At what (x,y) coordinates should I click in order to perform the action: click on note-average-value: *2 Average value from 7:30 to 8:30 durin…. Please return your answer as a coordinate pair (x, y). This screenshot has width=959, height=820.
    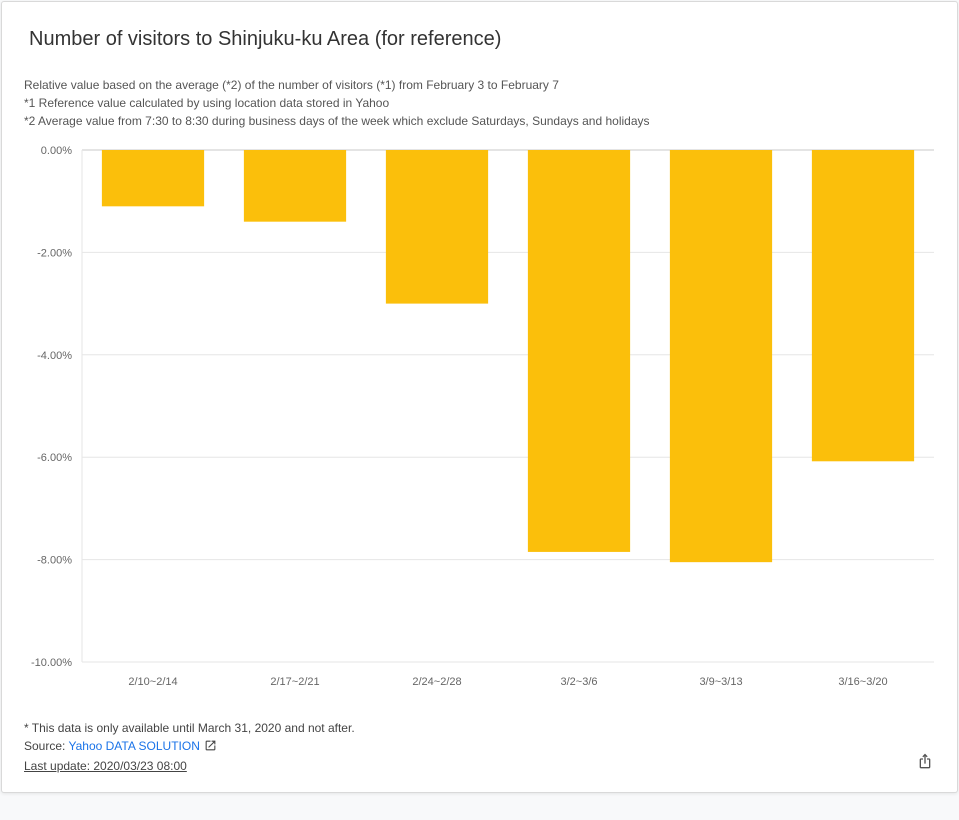
    Looking at the image, I should click on (337, 121).